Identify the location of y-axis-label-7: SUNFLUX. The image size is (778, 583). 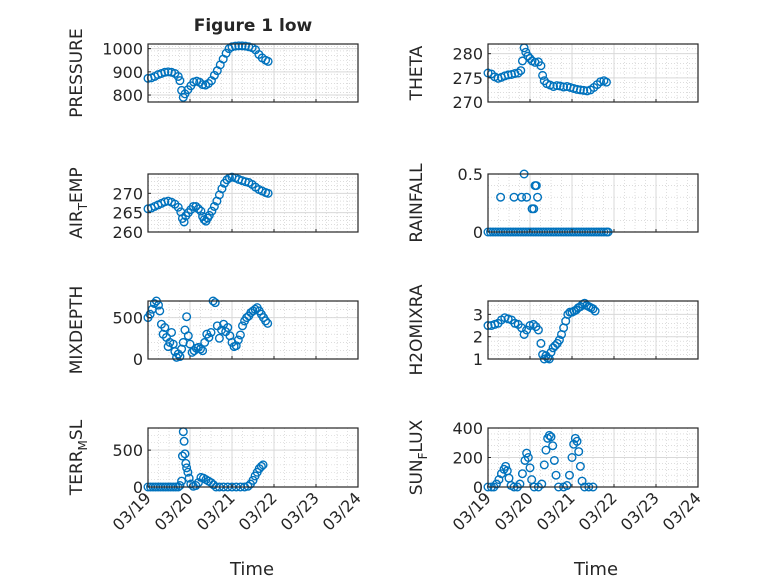
(418, 457).